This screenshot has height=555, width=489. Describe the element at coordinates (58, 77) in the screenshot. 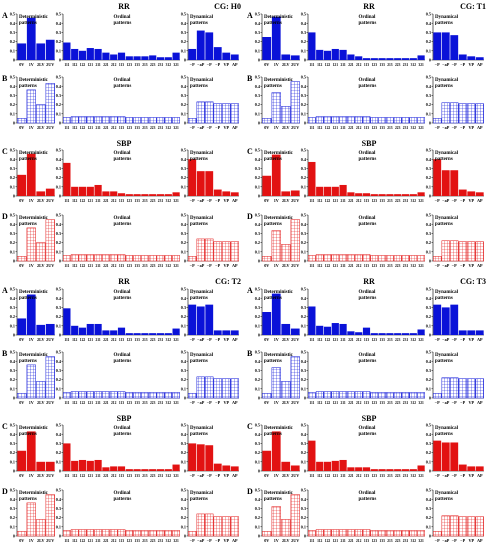

I see `qH0-B-ordinal-ytick-label-5: 0.5` at that location.